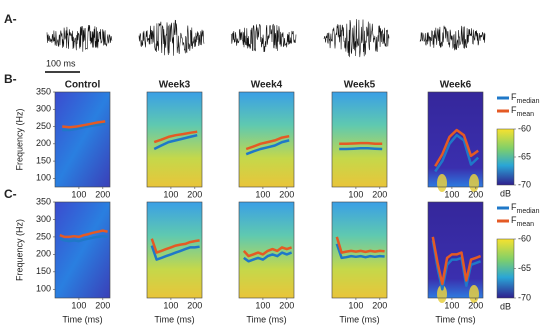 This screenshot has width=550, height=333. What do you see at coordinates (10, 194) in the screenshot?
I see `row-label: C-` at bounding box center [10, 194].